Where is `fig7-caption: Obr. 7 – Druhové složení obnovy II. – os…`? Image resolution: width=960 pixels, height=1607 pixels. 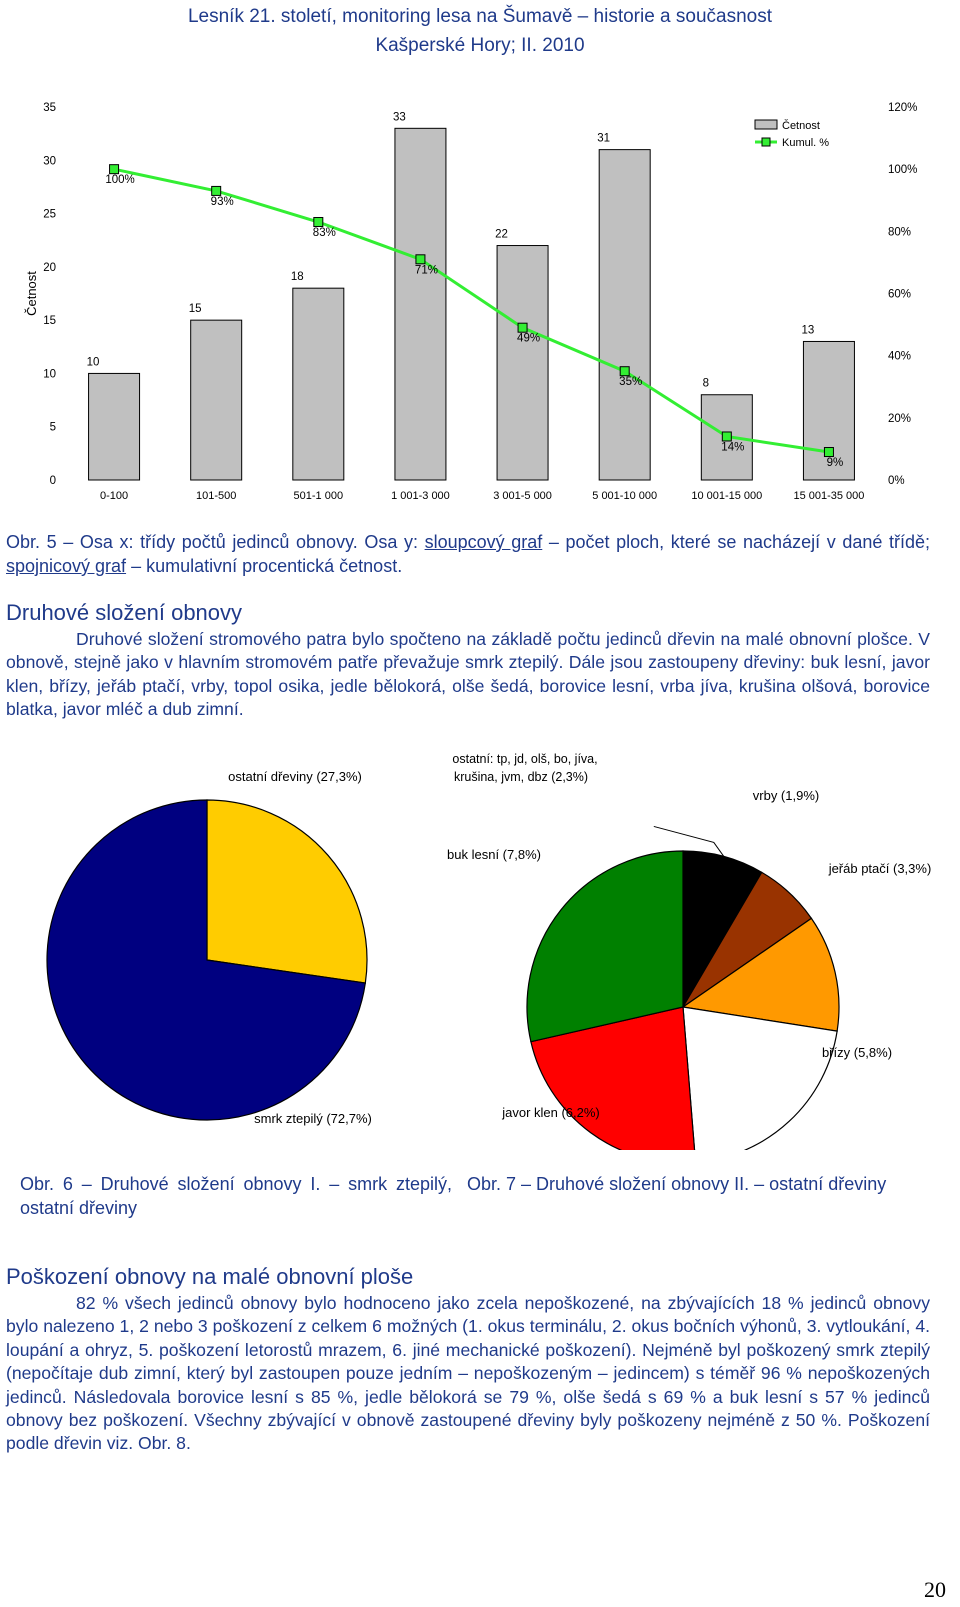 fig7-caption: Obr. 7 – Druhové složení obnovy II. – os… is located at coordinates (677, 1184).